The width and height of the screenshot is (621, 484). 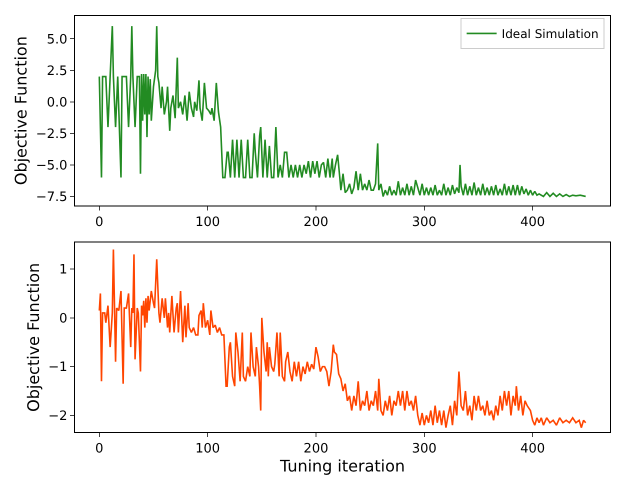 I want to click on y-tick-label: −1, so click(x=58, y=368).